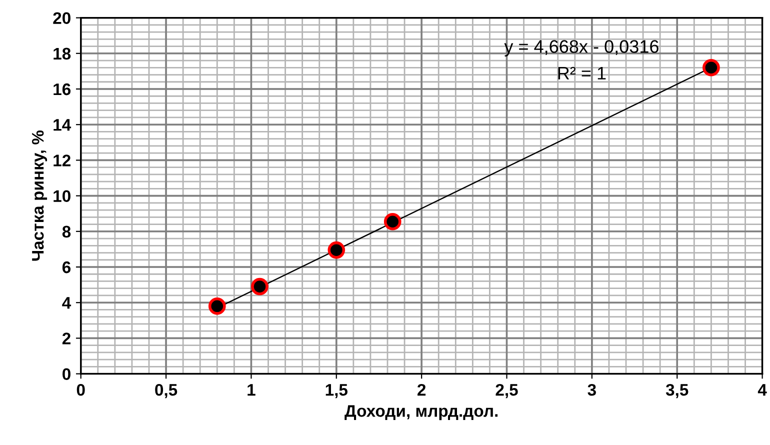 This screenshot has width=770, height=445. I want to click on y-tick-label: 20, so click(61, 18).